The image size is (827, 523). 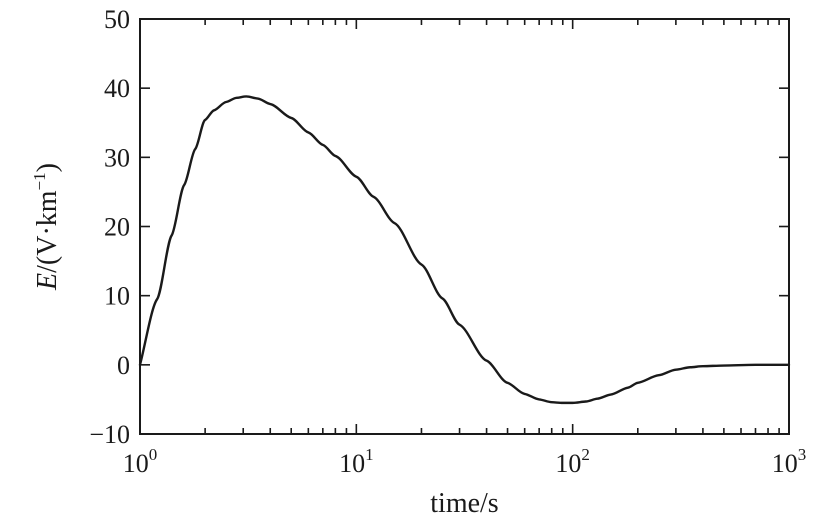 I want to click on y-tick-label: 0, so click(x=123, y=365).